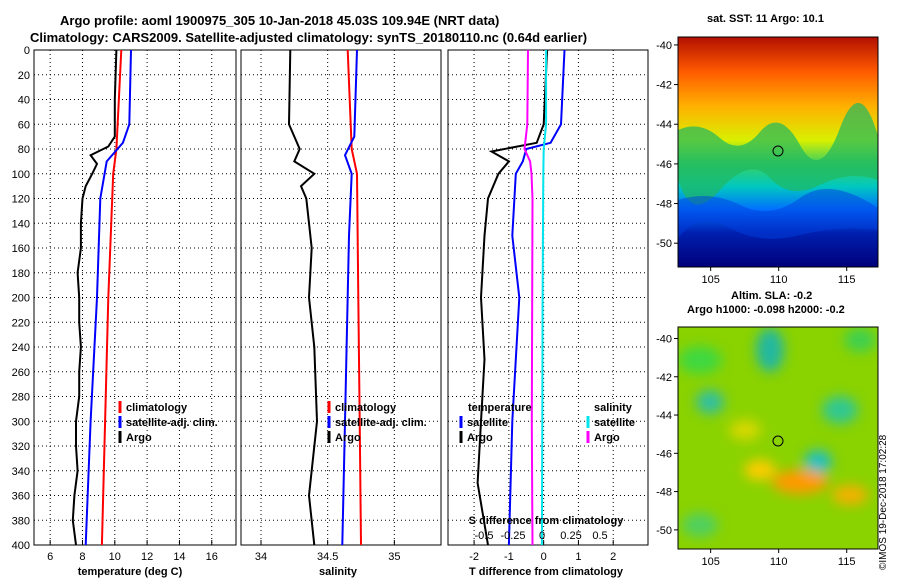  Describe the element at coordinates (528, 297) in the screenshot. I see `series-line-salinity-argo` at that location.